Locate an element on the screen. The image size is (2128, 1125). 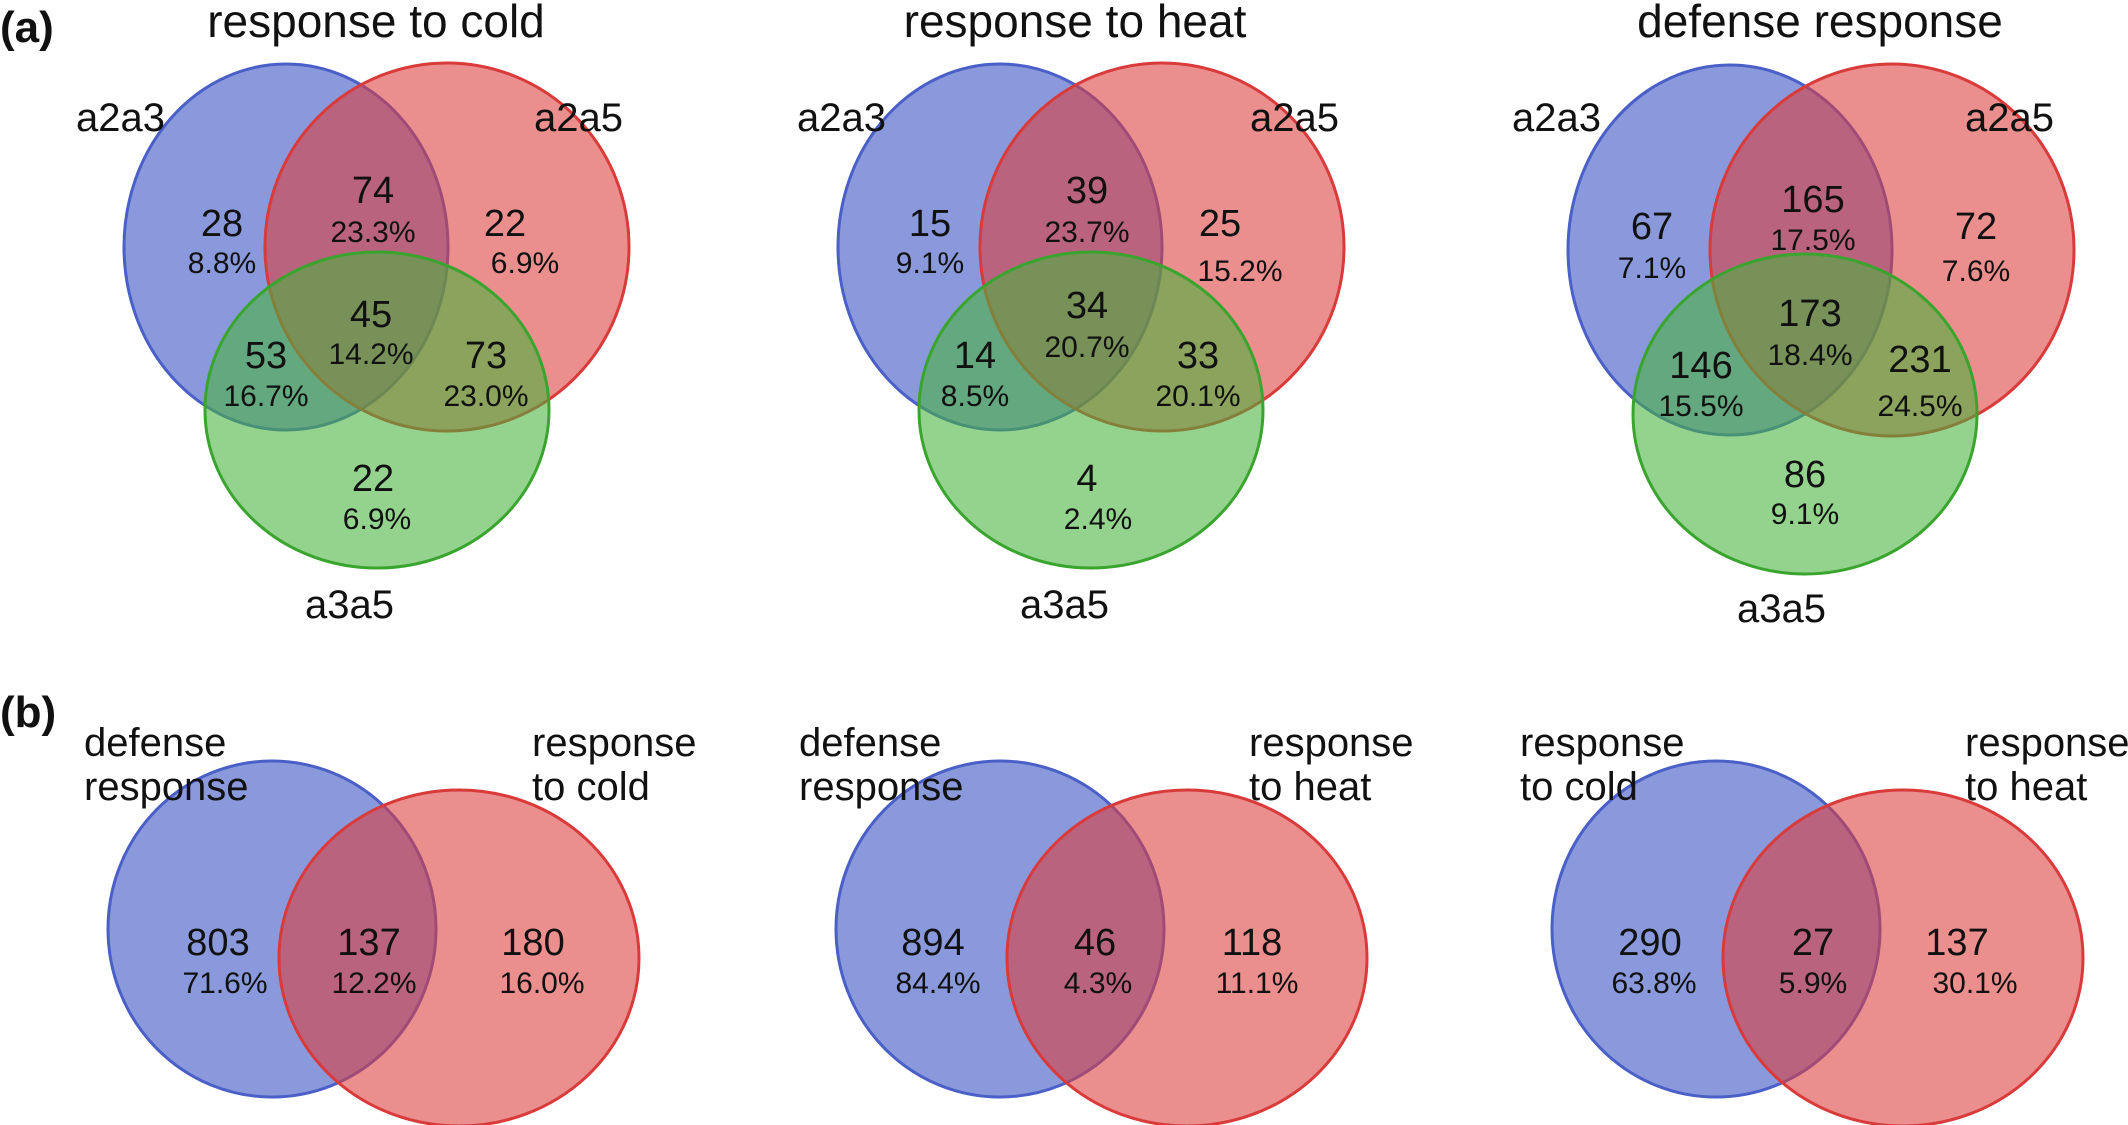
pct-a2a5-only: 6.9% is located at coordinates (525, 263).